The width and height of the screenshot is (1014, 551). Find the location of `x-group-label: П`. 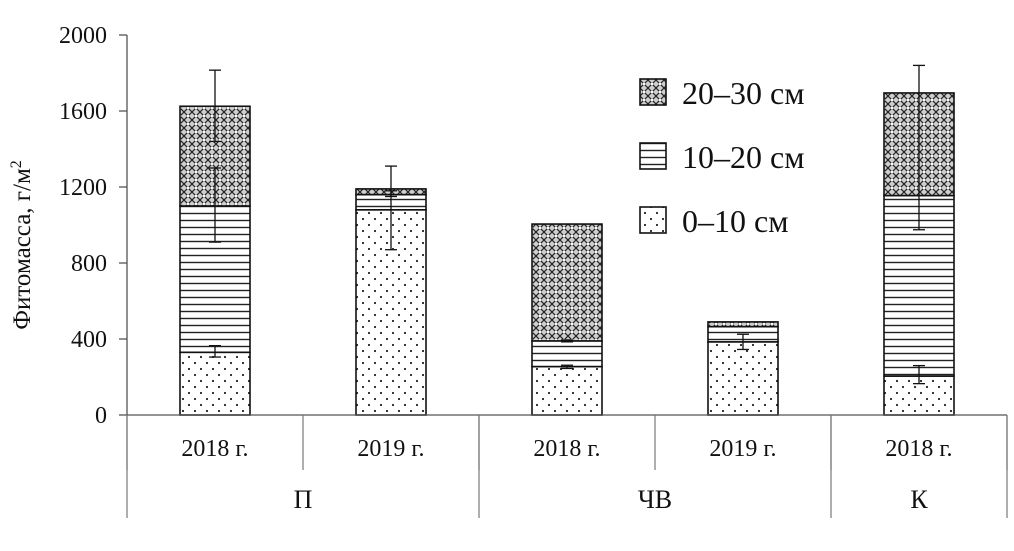

x-group-label: П is located at coordinates (303, 499).